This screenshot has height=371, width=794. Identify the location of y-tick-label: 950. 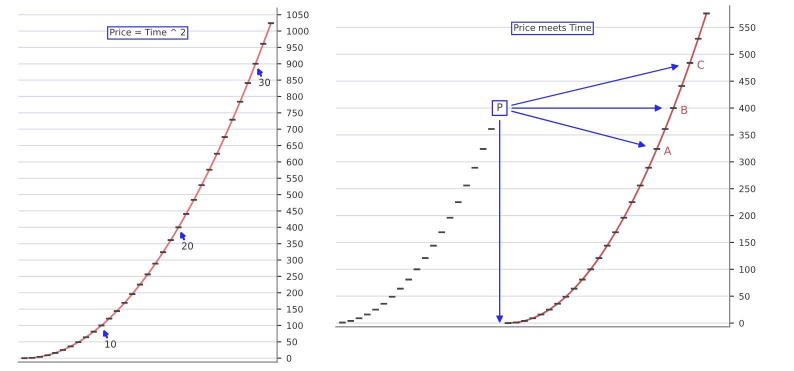
(294, 47).